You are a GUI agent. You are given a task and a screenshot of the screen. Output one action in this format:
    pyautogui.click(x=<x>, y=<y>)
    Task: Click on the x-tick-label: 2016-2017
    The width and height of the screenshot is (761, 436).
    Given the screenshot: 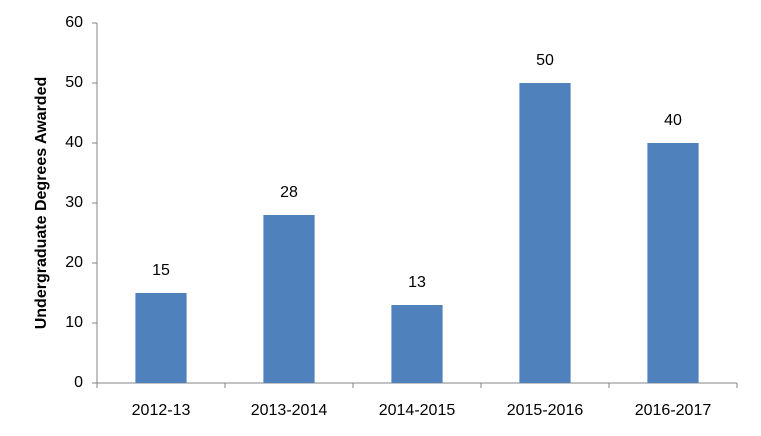 What is the action you would take?
    pyautogui.click(x=673, y=410)
    